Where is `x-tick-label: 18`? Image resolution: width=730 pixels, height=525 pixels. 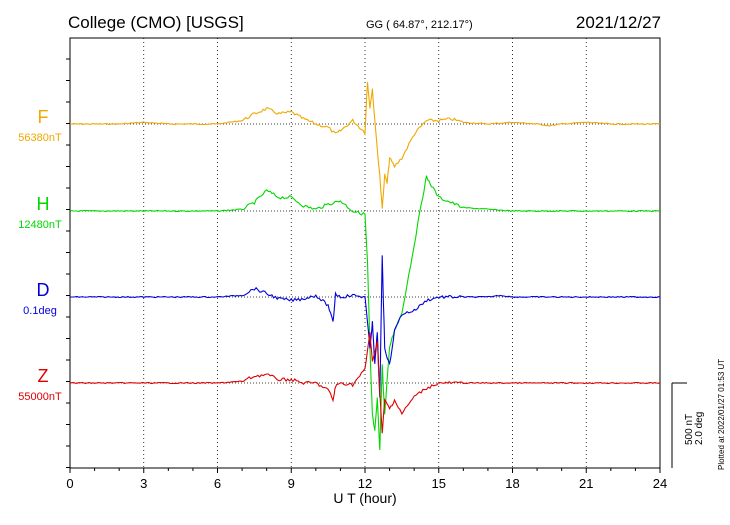 x-tick-label: 18 is located at coordinates (512, 483).